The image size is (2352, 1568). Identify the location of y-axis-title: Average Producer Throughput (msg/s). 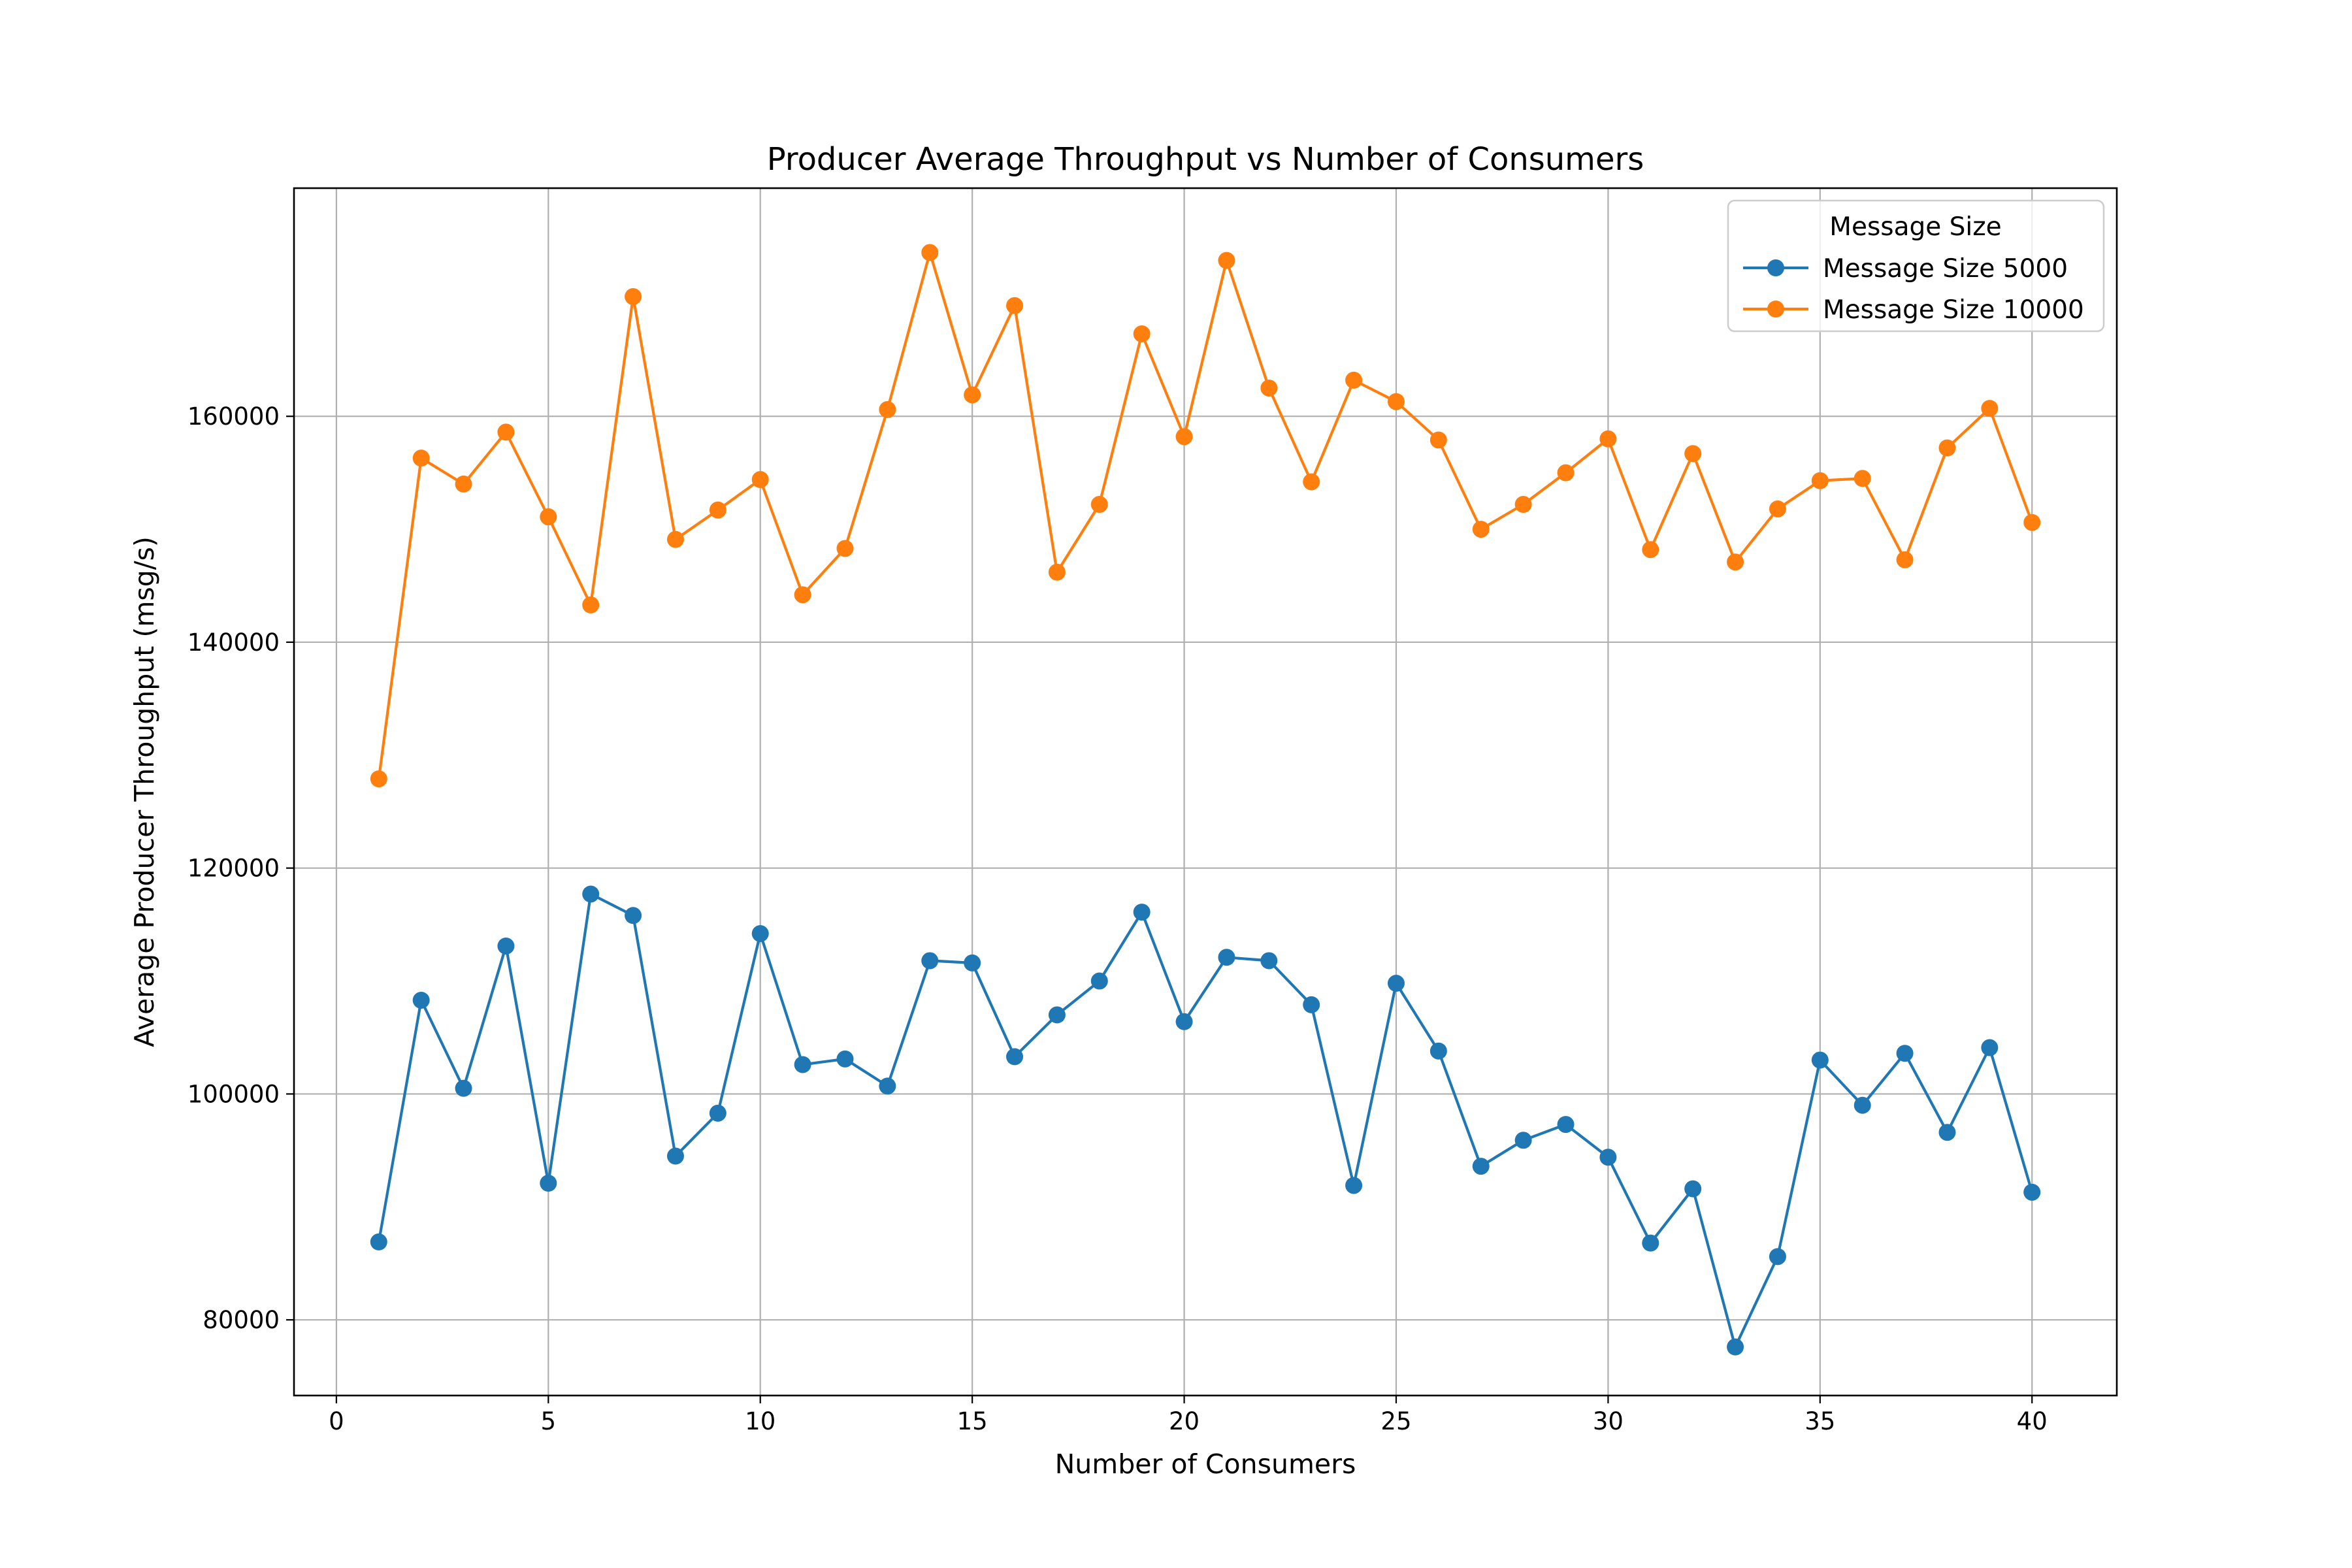
(144, 791).